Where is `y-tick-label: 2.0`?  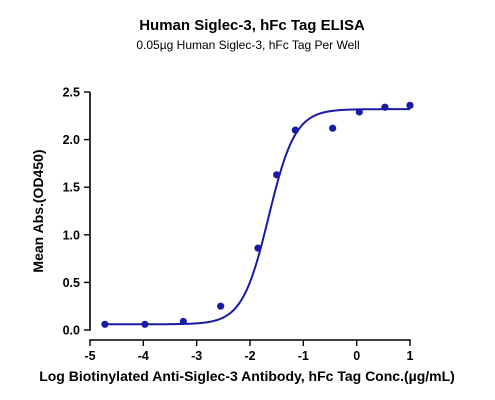
y-tick-label: 2.0 is located at coordinates (71, 140).